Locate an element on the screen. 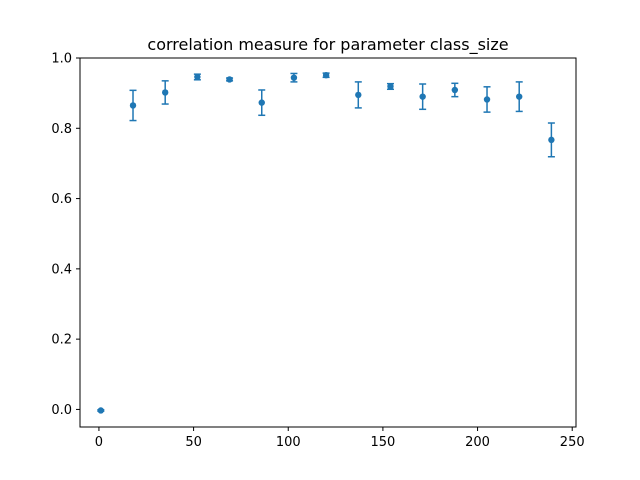 This screenshot has width=640, height=480. x-tick-label: 100 is located at coordinates (288, 442).